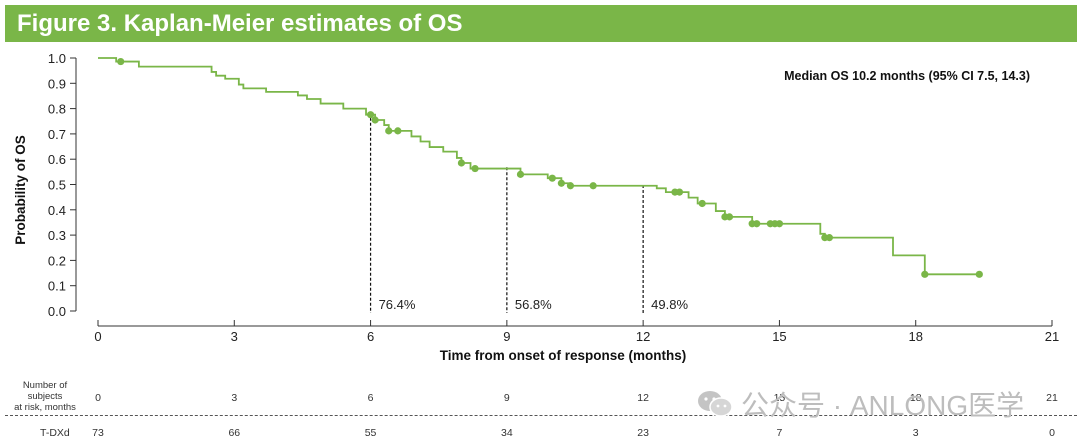  What do you see at coordinates (57, 134) in the screenshot?
I see `y-tick-label: 0.7` at bounding box center [57, 134].